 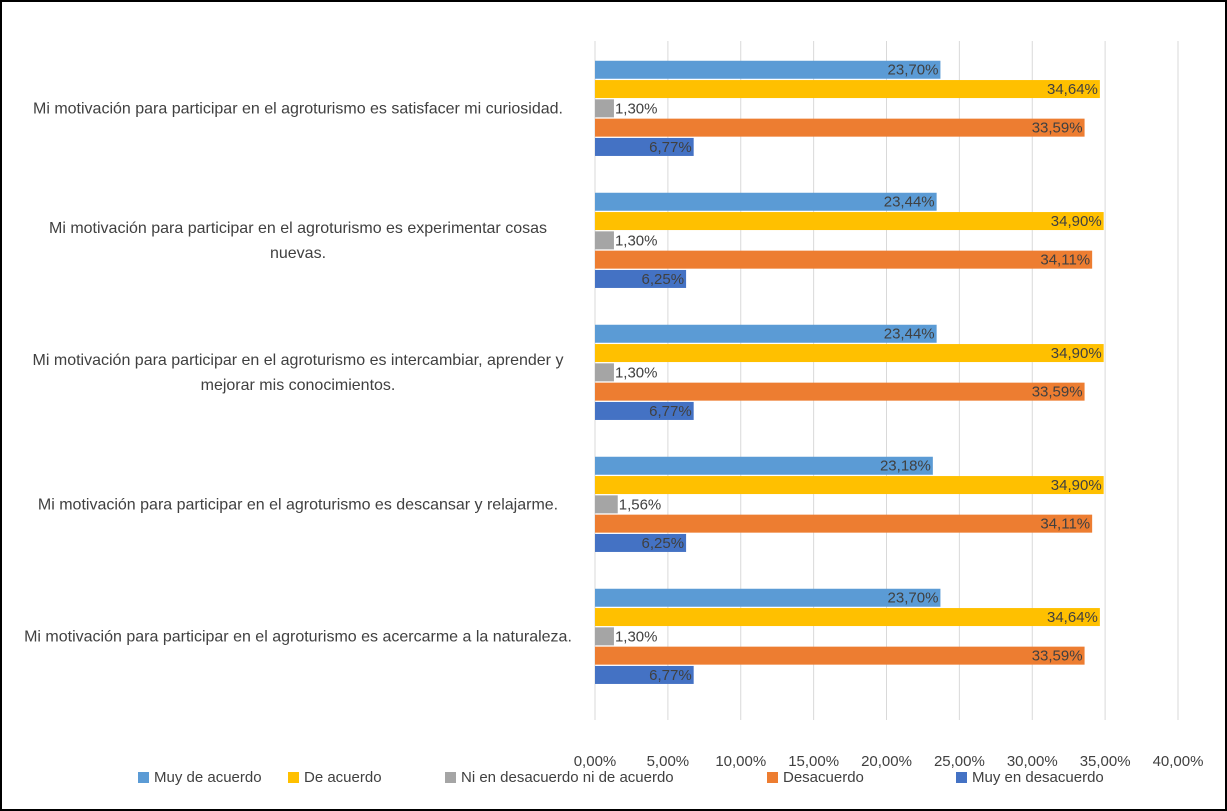 What do you see at coordinates (208, 777) in the screenshot?
I see `legend-label: Muy de acuerdo` at bounding box center [208, 777].